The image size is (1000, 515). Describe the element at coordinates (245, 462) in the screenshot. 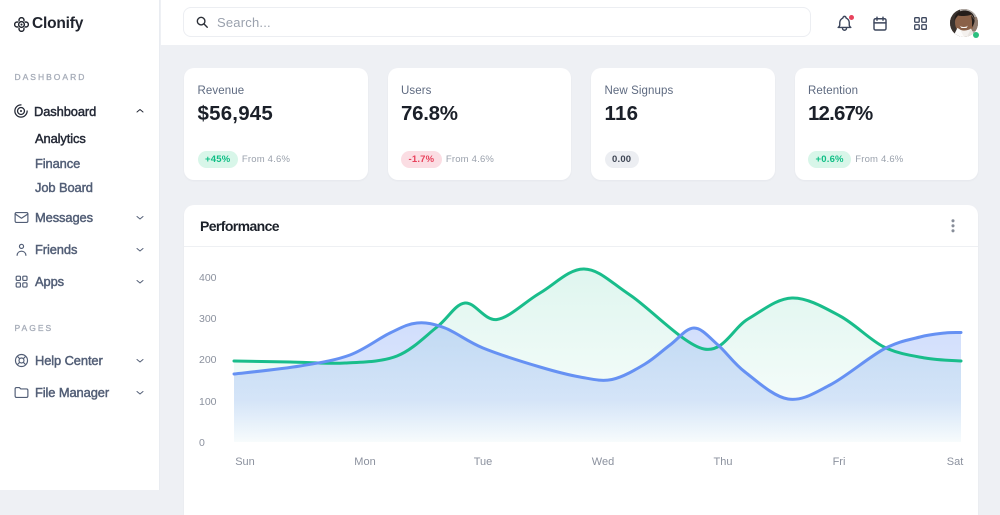

I see `svg-text: Sun` at that location.